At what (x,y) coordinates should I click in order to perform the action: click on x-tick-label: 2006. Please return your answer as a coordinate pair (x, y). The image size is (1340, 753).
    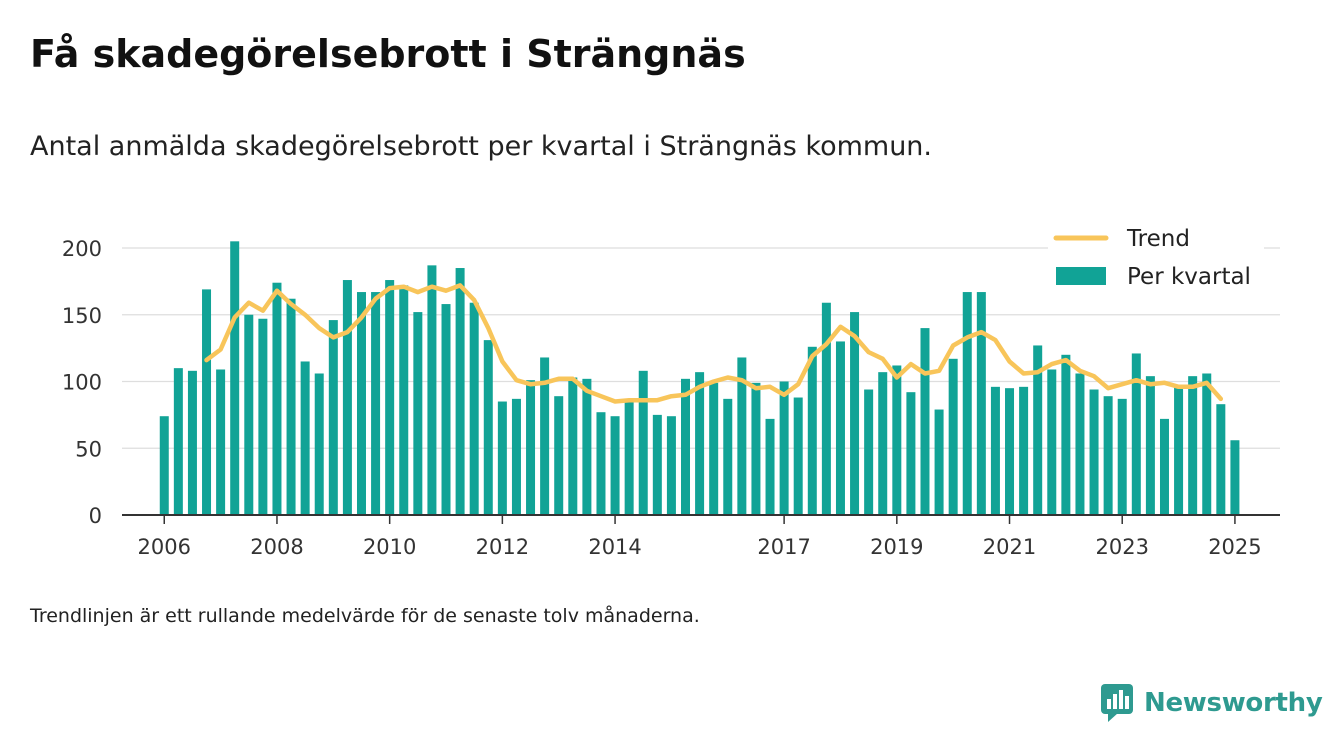
    Looking at the image, I should click on (164, 547).